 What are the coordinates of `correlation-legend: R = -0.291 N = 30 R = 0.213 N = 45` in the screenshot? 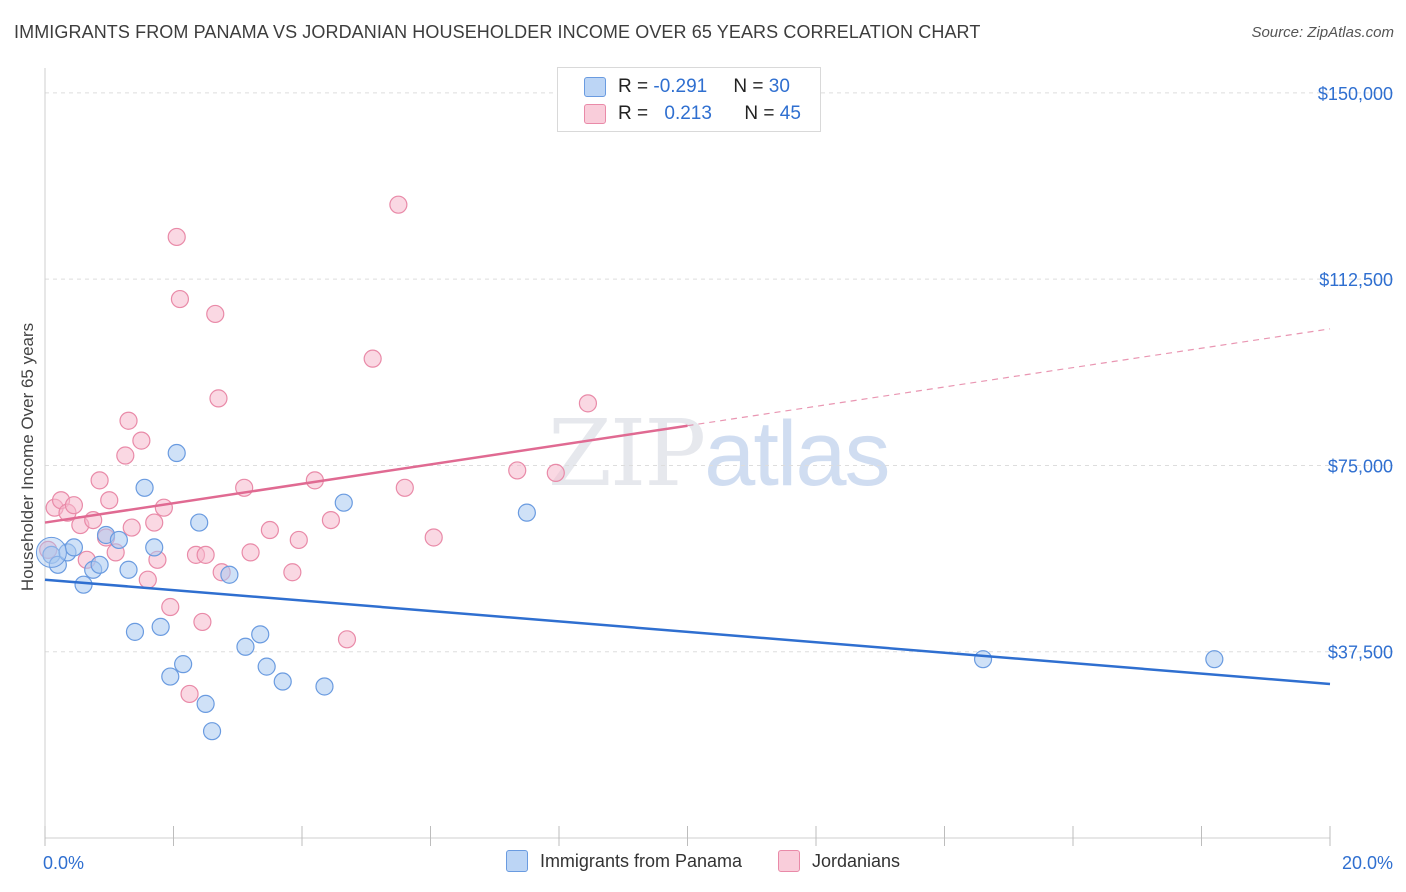 It's located at (689, 99).